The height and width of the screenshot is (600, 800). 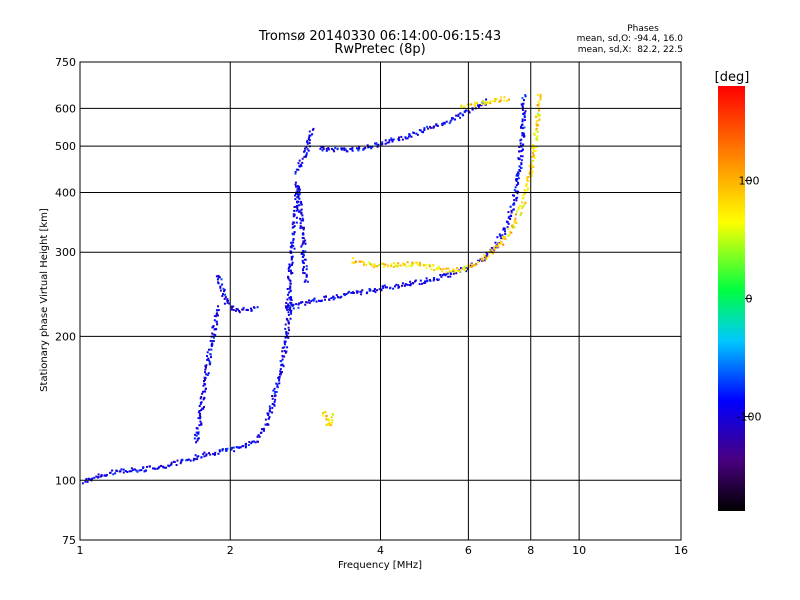 I want to click on y-tick-label: 400, so click(x=65, y=192).